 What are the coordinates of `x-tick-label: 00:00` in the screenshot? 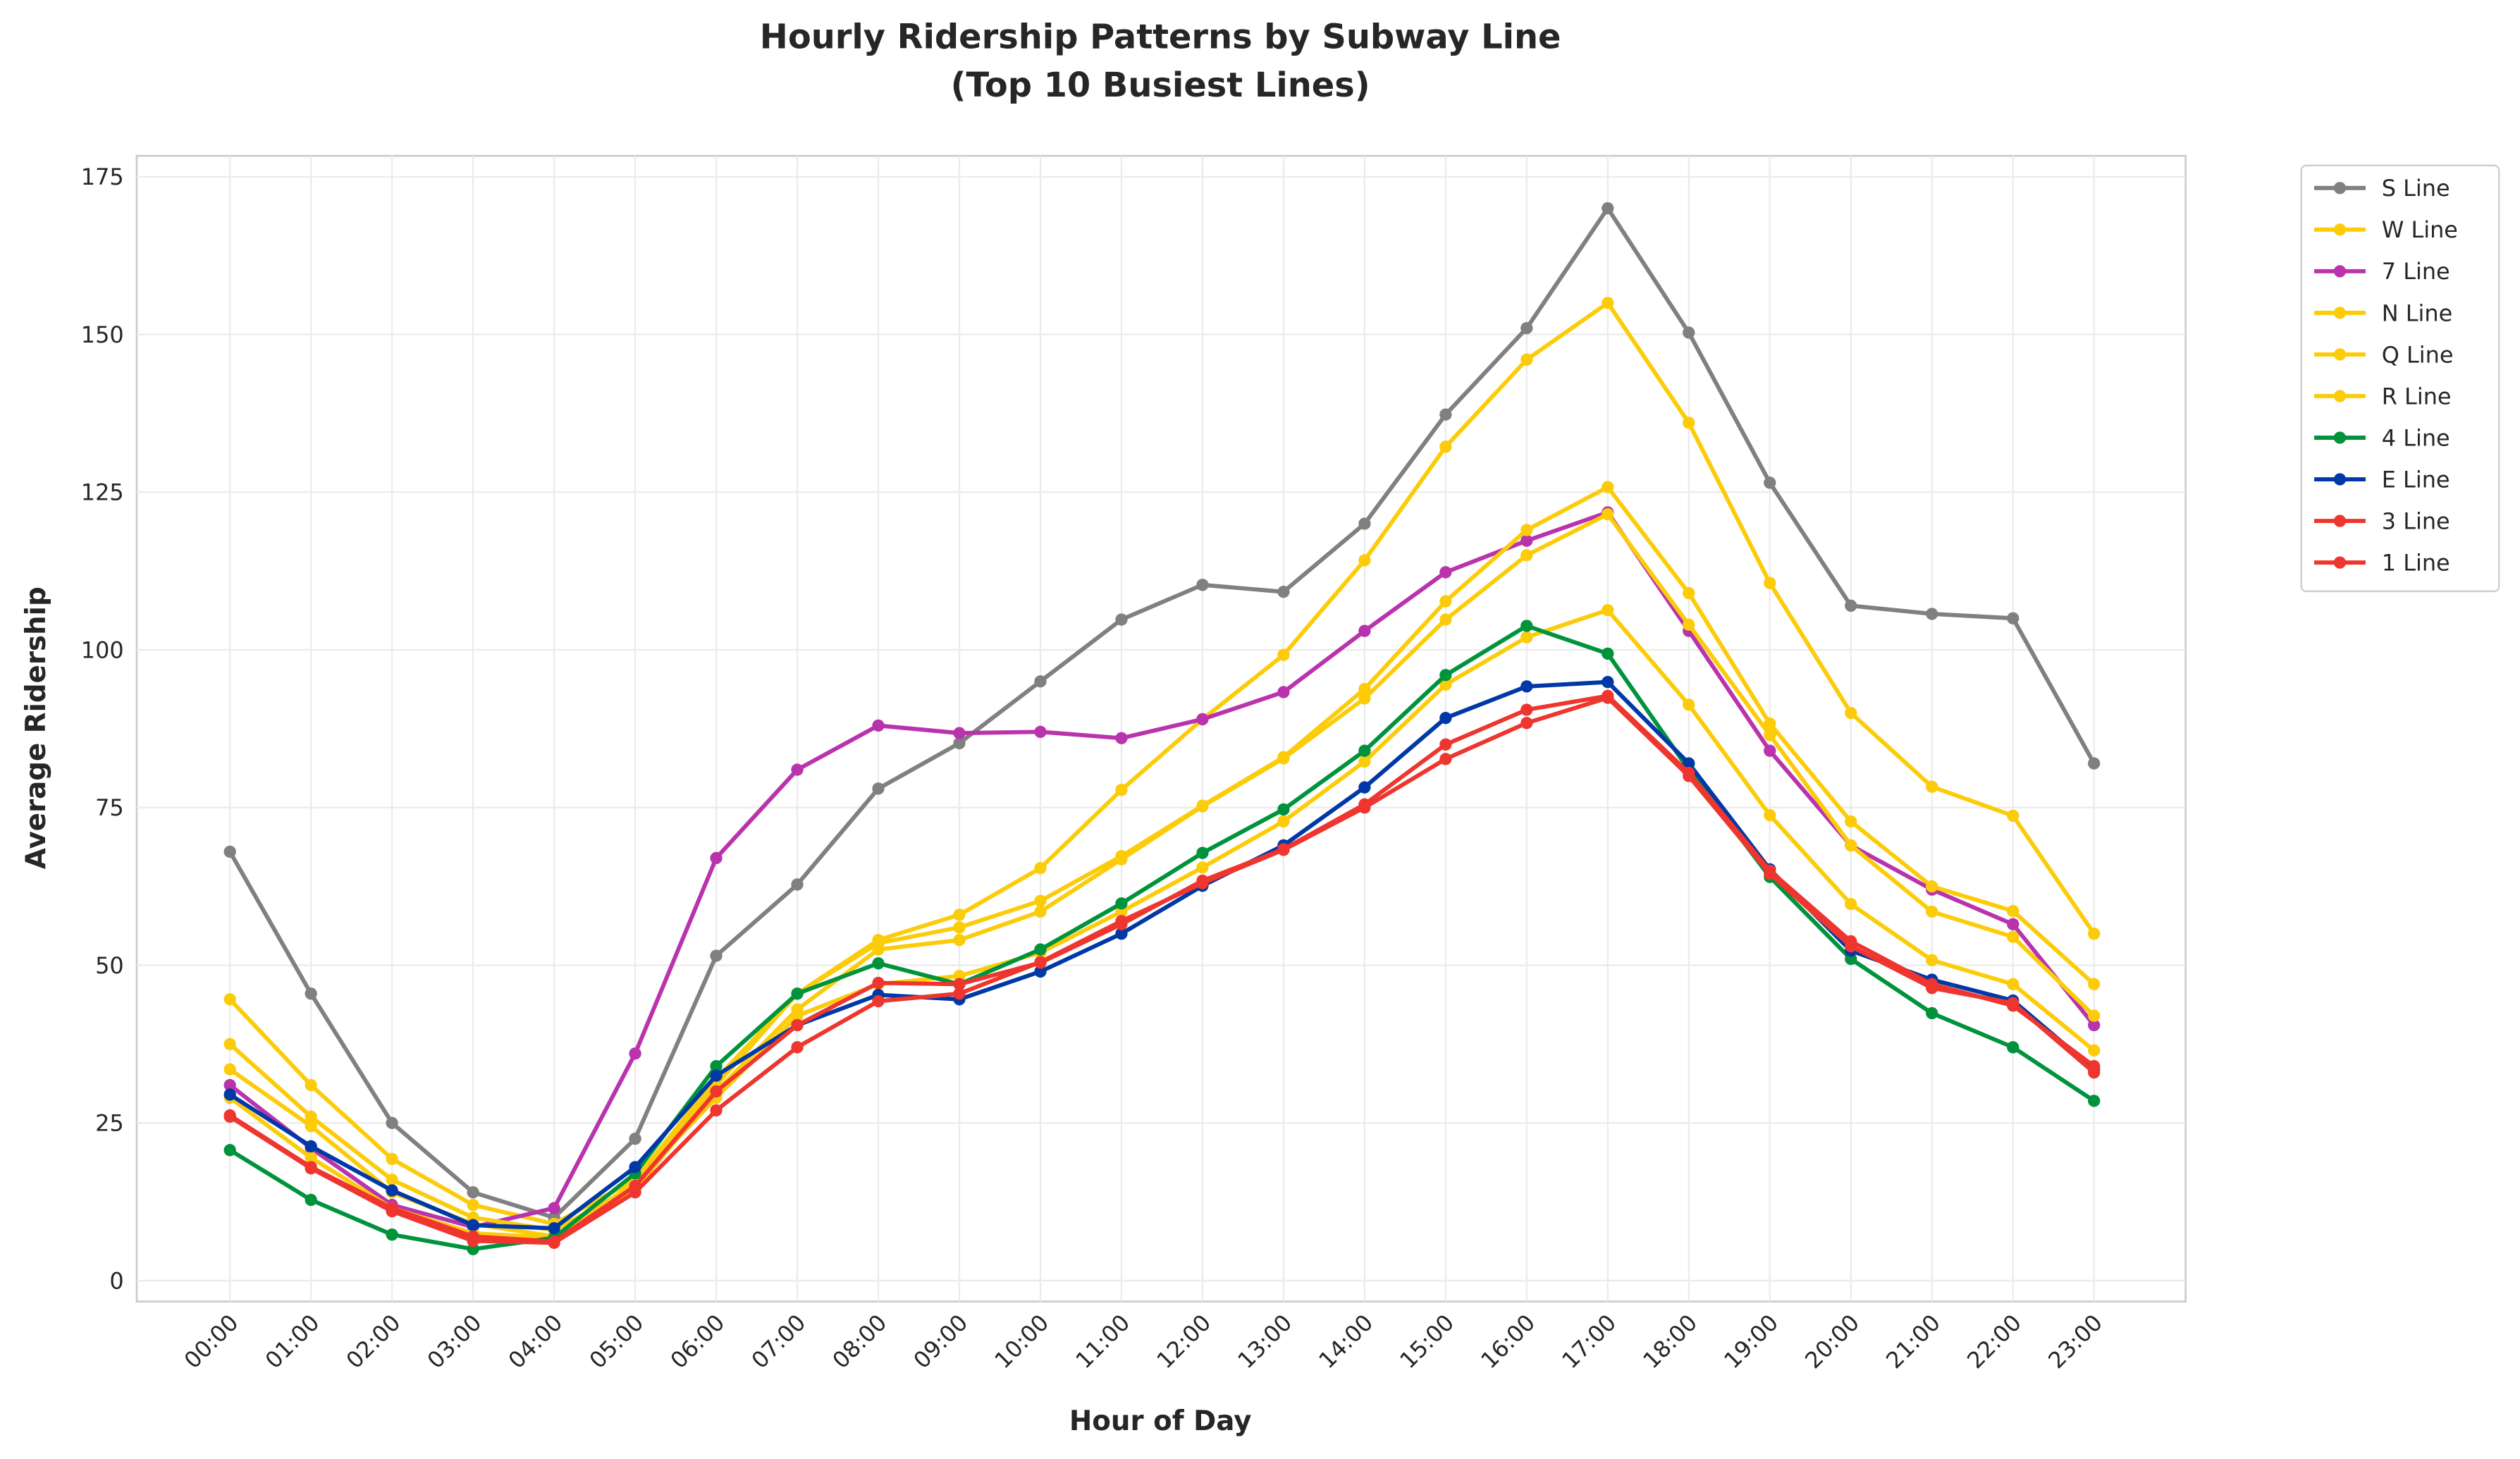 It's located at (212, 1341).